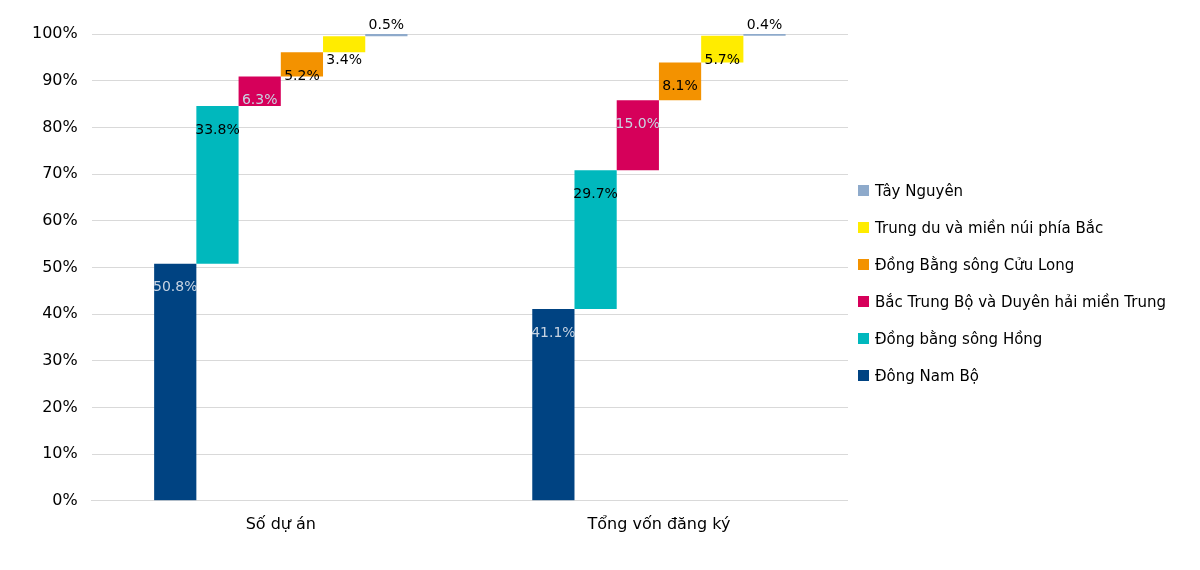 The height and width of the screenshot is (570, 1200). I want to click on x-tick-label: Tổng vốn đăng ký, so click(658, 523).